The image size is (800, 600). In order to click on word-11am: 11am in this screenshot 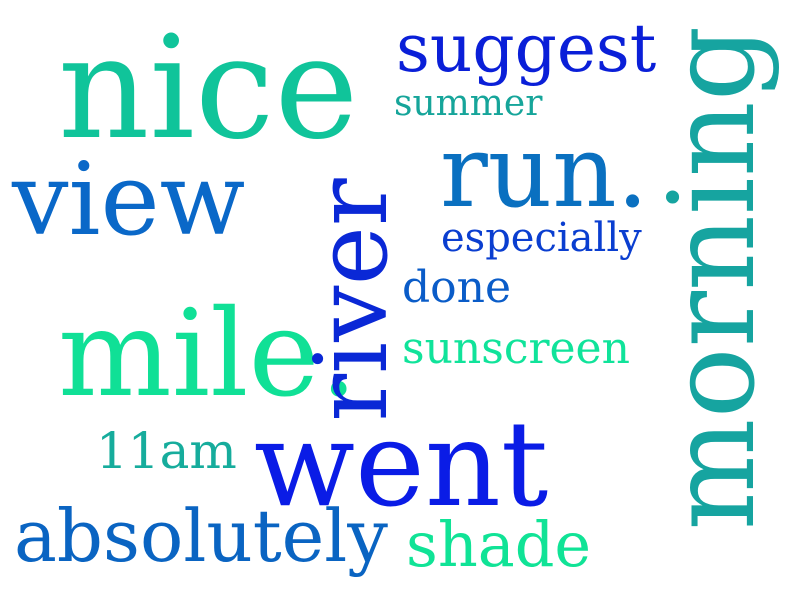, I will do `click(166, 451)`.